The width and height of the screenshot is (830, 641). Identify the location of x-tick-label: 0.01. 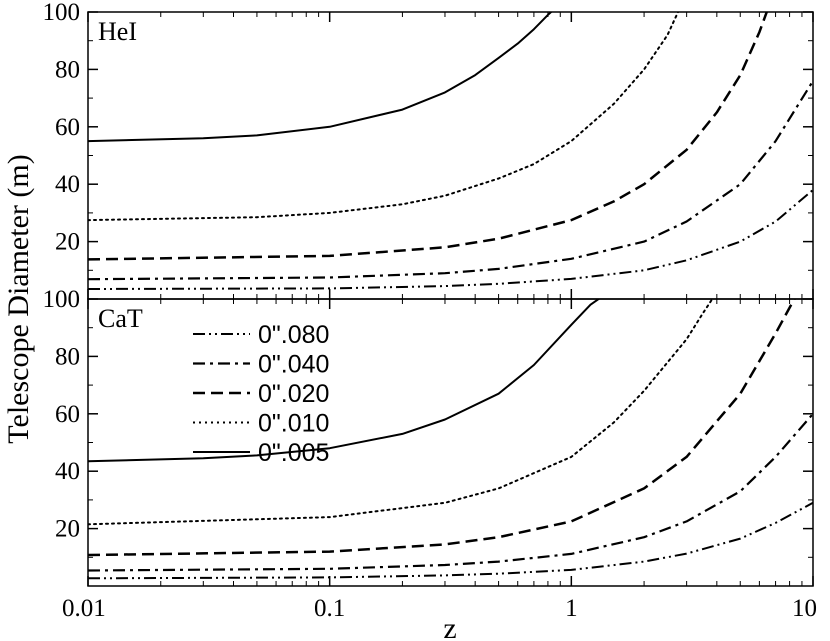
(84, 608).